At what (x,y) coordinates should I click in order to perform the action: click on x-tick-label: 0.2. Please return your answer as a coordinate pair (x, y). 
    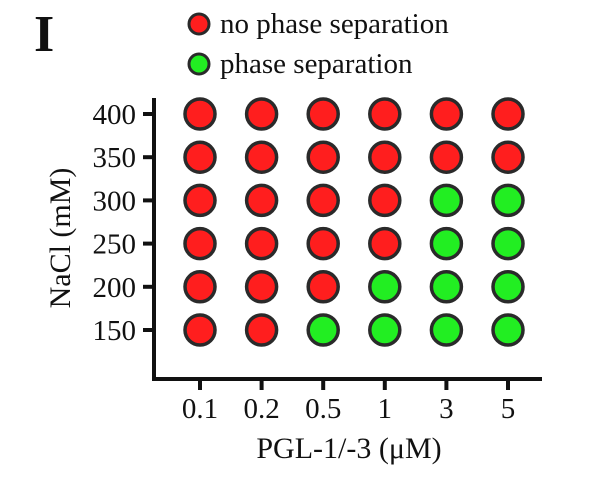
    Looking at the image, I should click on (261, 409).